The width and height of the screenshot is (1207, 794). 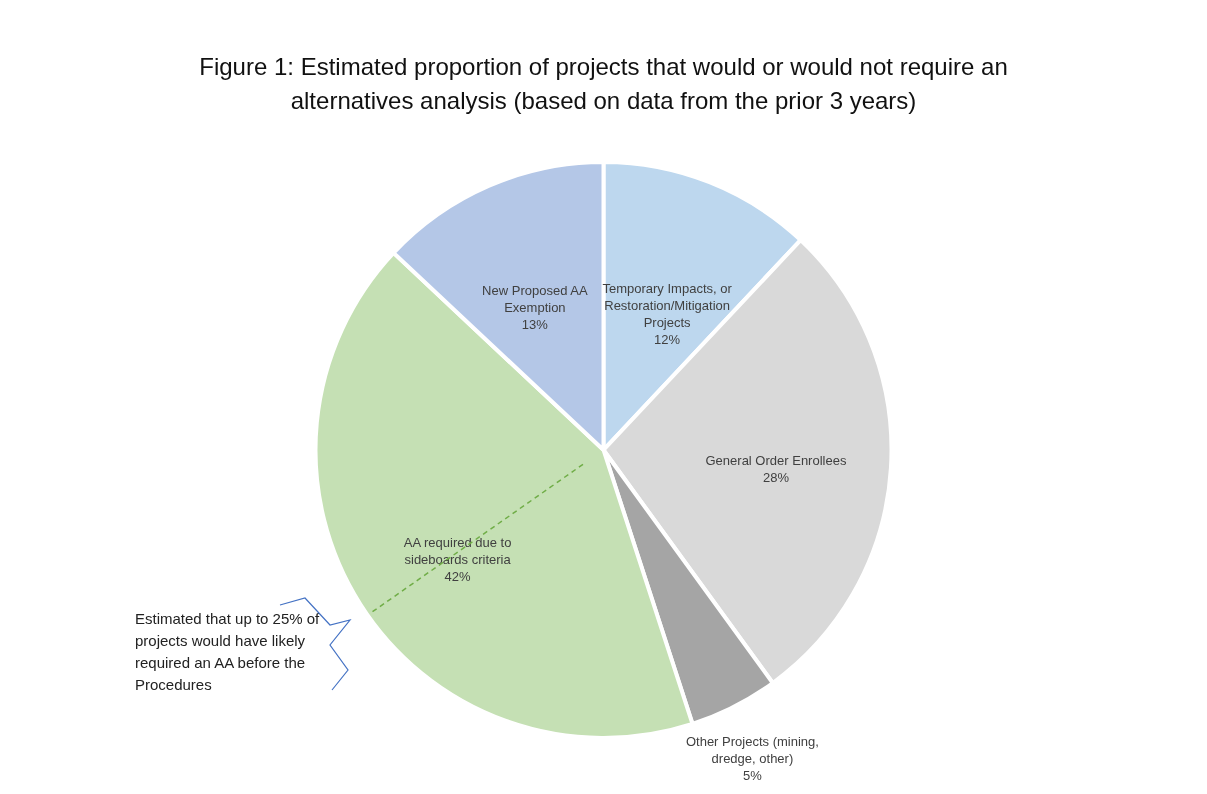 What do you see at coordinates (752, 750) in the screenshot?
I see `slice-label: Other Projects (mining, dredge, other)` at bounding box center [752, 750].